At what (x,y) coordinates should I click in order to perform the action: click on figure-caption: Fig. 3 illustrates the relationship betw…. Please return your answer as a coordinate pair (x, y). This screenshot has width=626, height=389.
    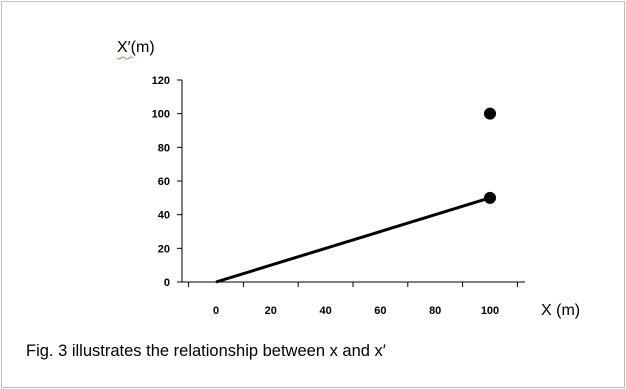
    Looking at the image, I should click on (206, 351).